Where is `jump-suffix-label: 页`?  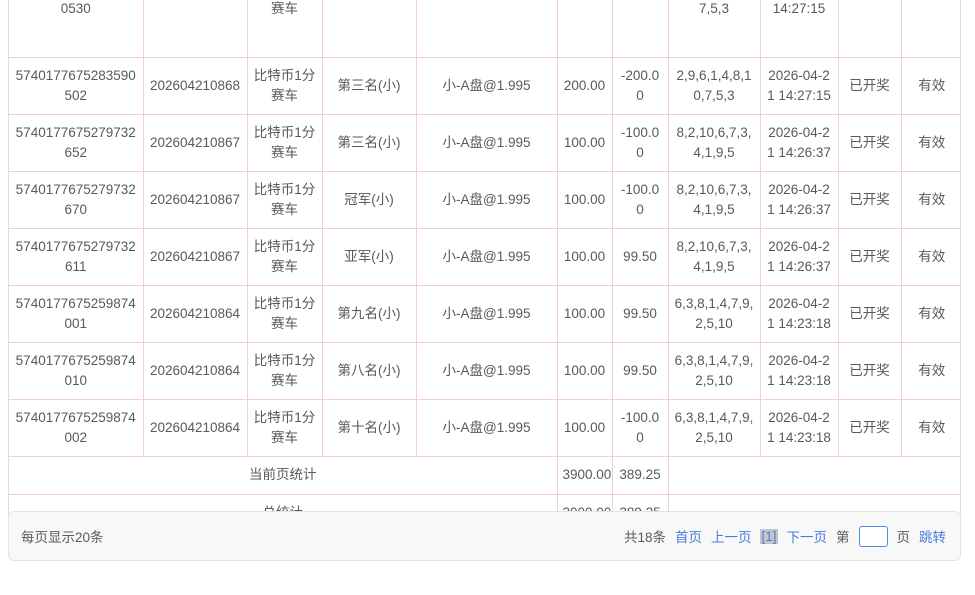 jump-suffix-label: 页 is located at coordinates (903, 537).